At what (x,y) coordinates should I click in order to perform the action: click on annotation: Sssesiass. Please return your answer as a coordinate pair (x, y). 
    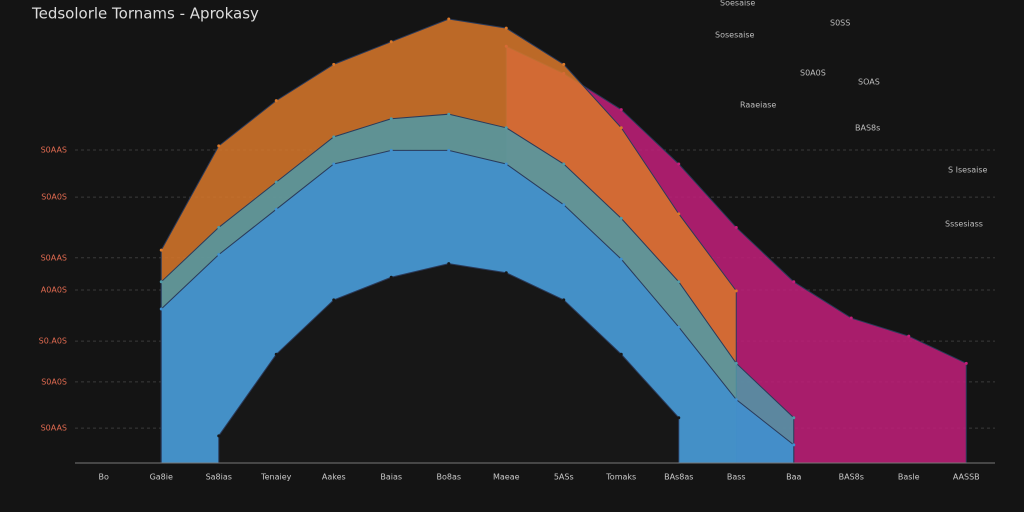
    Looking at the image, I should click on (964, 224).